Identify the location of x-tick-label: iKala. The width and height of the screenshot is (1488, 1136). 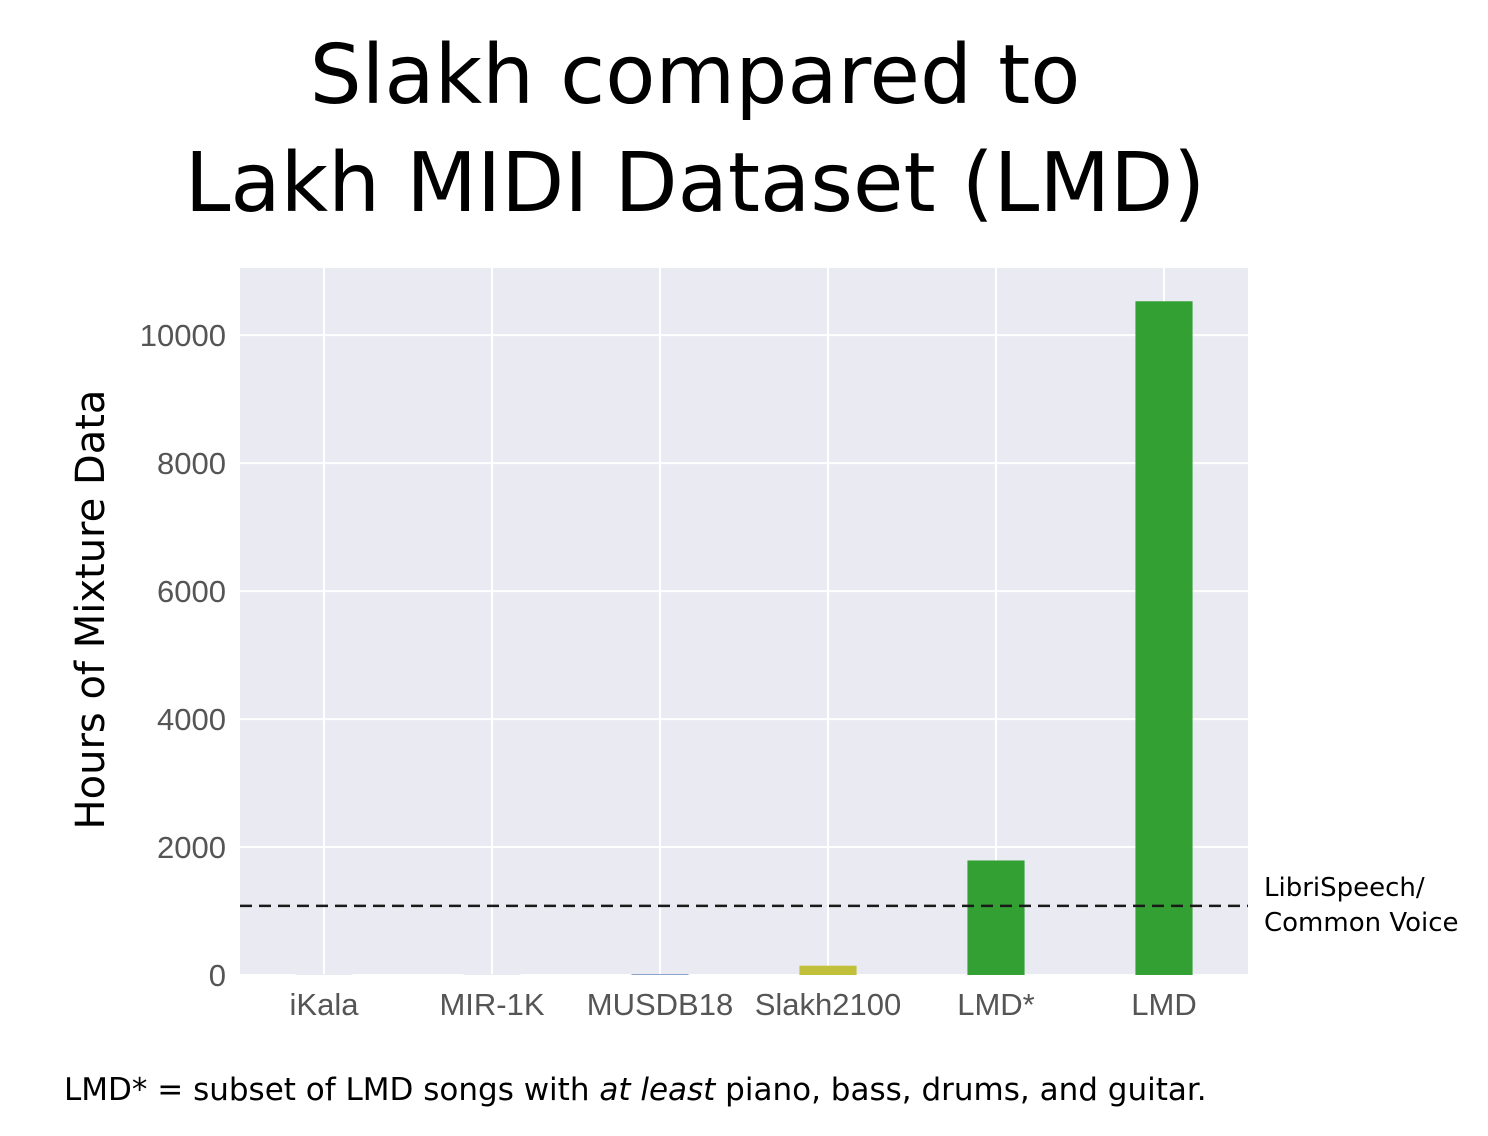
(325, 1004).